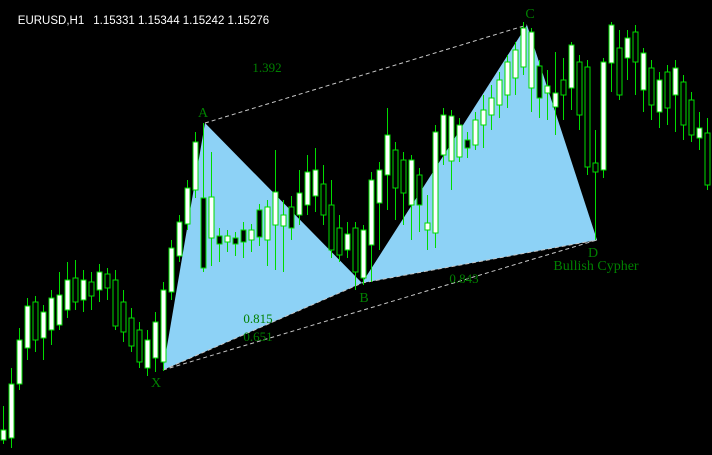  What do you see at coordinates (51, 21) in the screenshot?
I see `symbol-period-label: EURUSD,H1` at bounding box center [51, 21].